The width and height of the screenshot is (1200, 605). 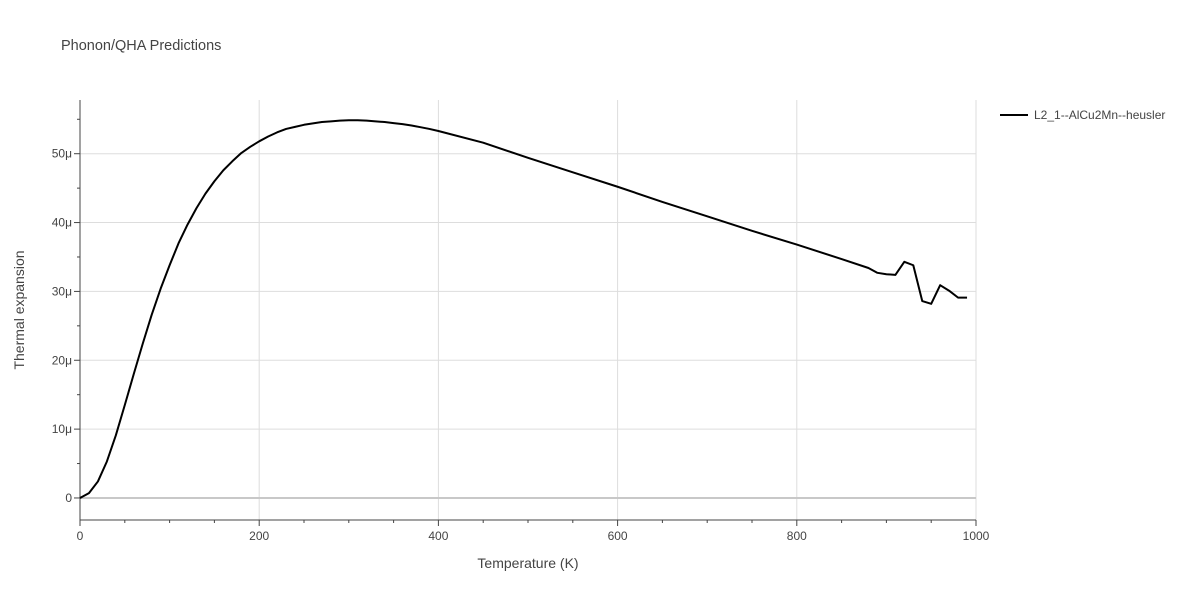 I want to click on legend-label: L2_1--AlCu2Mn--heusler, so click(x=1099, y=115).